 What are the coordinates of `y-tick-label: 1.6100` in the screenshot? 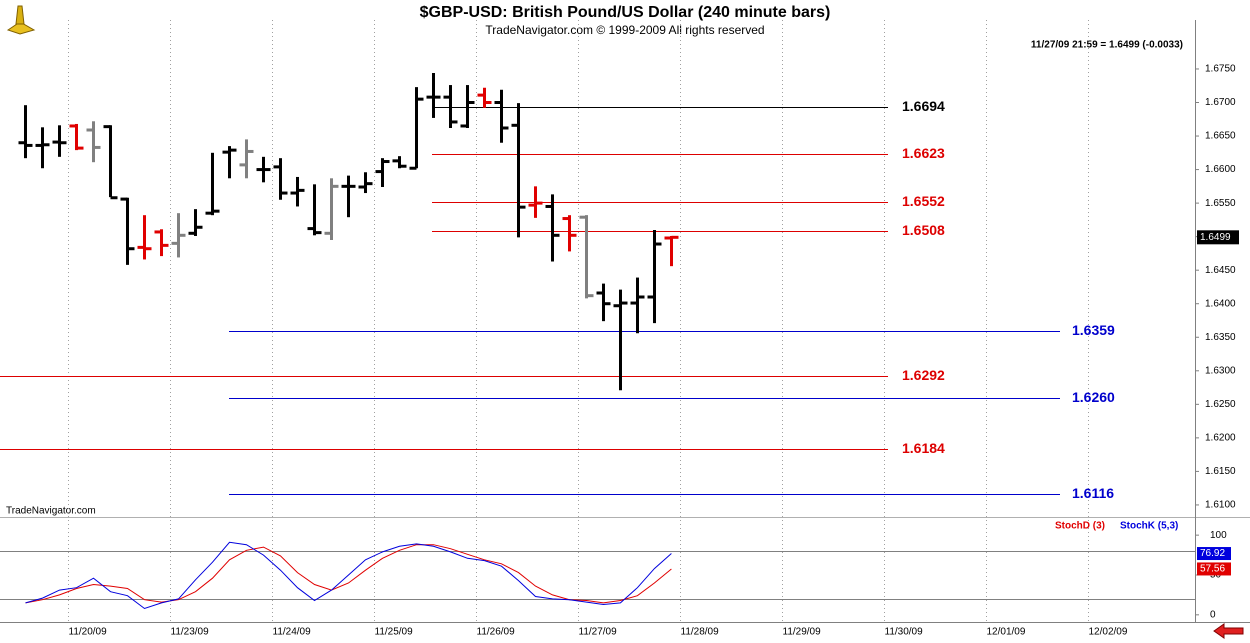 It's located at (1220, 505).